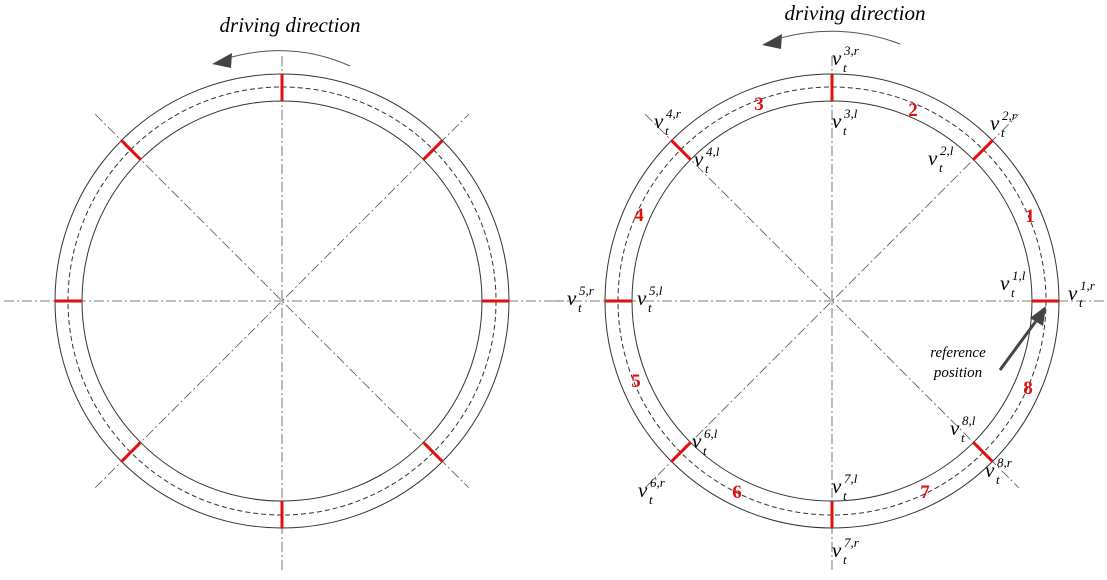 This screenshot has height=580, width=1107. Describe the element at coordinates (855, 13) in the screenshot. I see `right-title: driving direction` at that location.